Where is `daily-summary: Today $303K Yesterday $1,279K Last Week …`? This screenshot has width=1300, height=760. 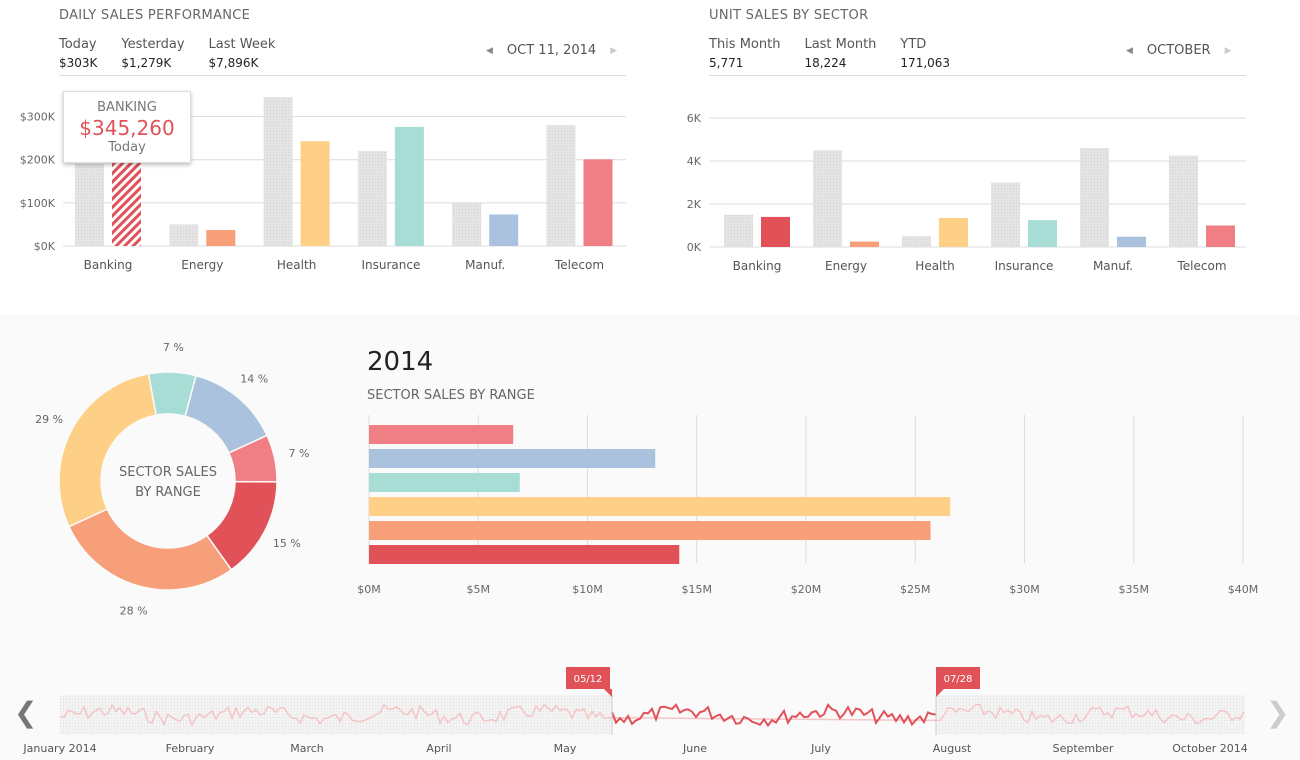 daily-summary: Today $303K Yesterday $1,279K Last Week … is located at coordinates (179, 54).